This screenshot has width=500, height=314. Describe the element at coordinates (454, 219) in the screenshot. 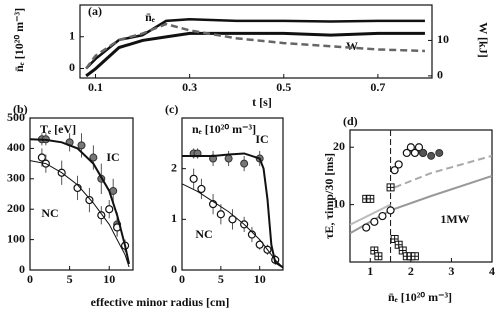

I see `annotation: 1MW` at that location.